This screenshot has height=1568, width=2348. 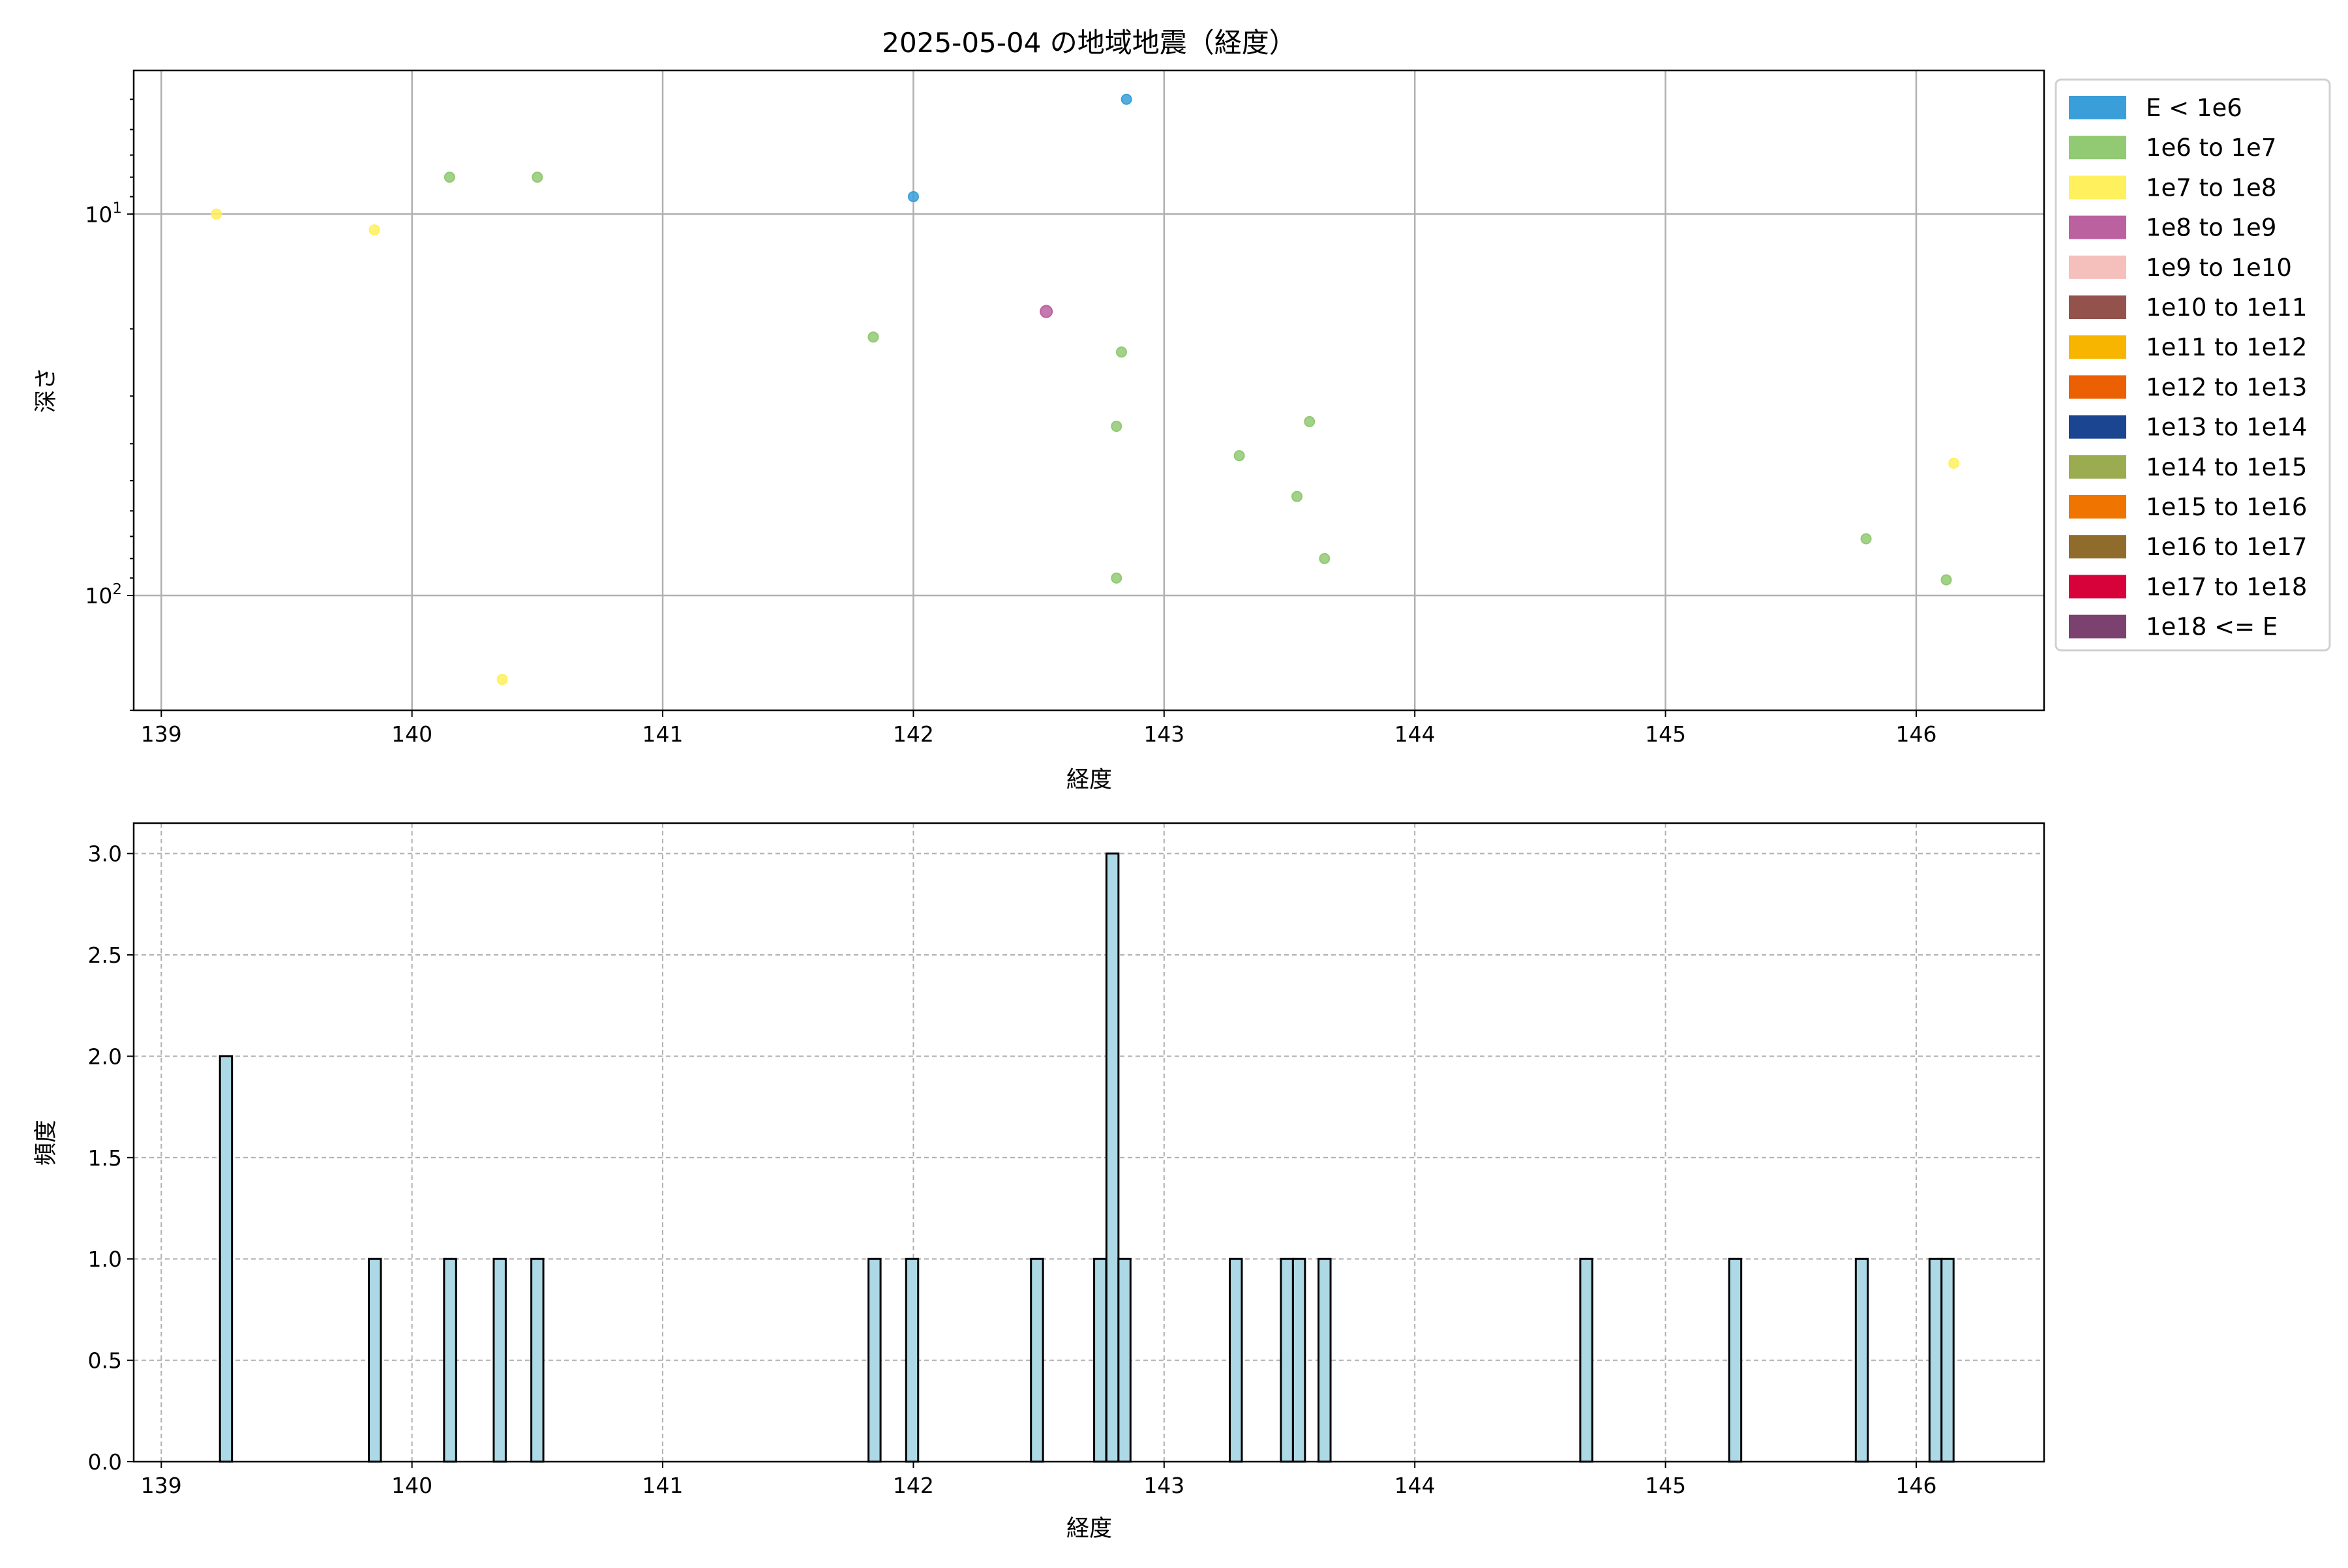 I want to click on legend-label: 1e7 to 1e8, so click(x=2211, y=187).